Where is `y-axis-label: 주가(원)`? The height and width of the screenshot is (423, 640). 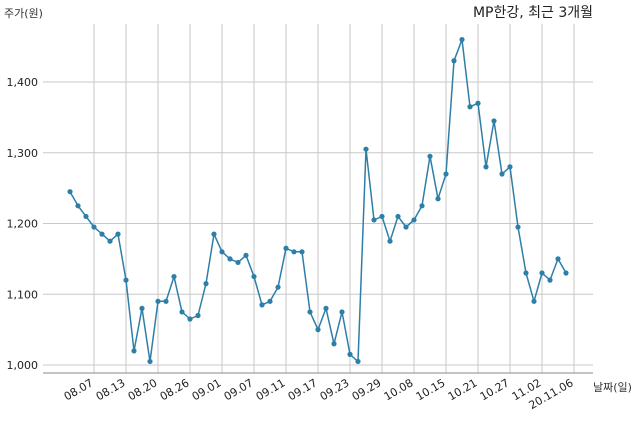
y-axis-label: 주가(원) is located at coordinates (23, 13).